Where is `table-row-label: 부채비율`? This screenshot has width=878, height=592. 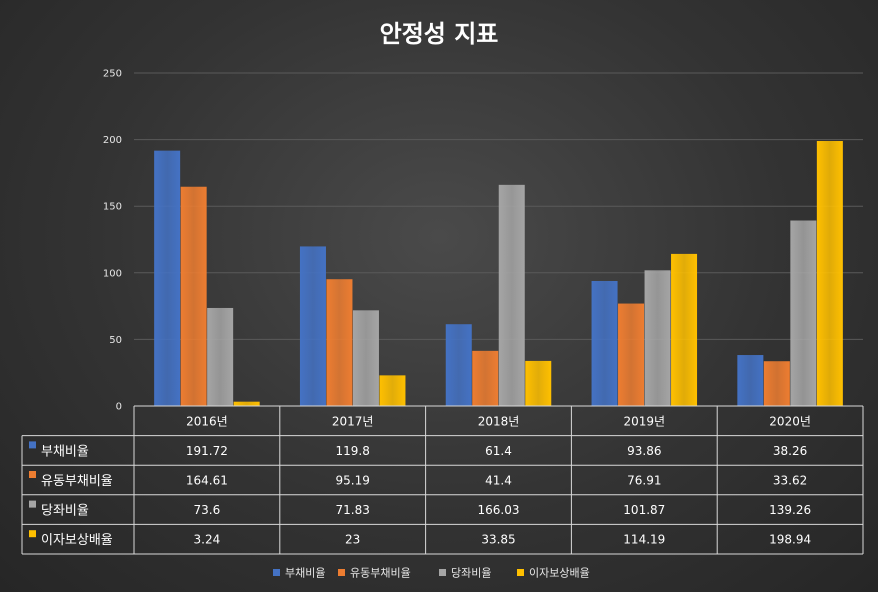 table-row-label: 부채비율 is located at coordinates (65, 451).